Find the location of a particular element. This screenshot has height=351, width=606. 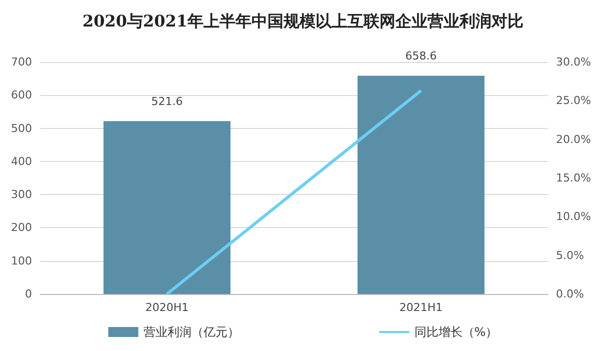

data-label: 521.6 is located at coordinates (167, 101).